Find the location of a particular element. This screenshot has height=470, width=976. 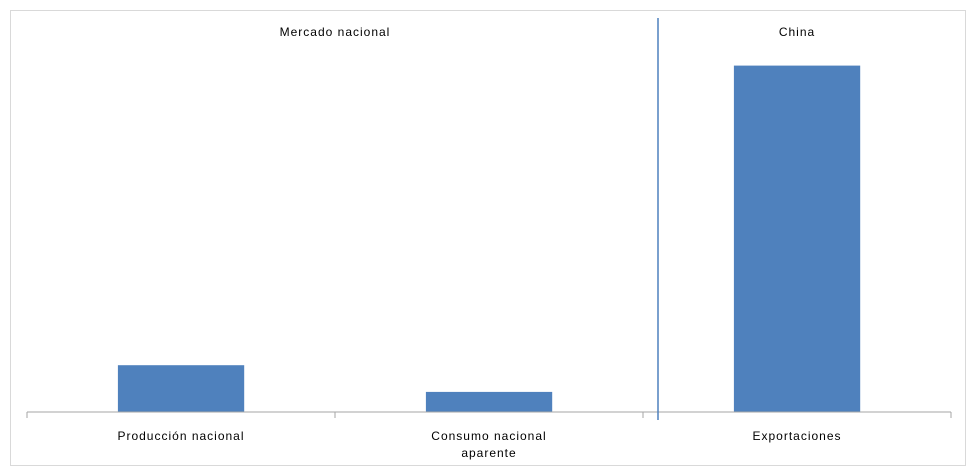

category-label-line: Consumo nacional is located at coordinates (488, 436).